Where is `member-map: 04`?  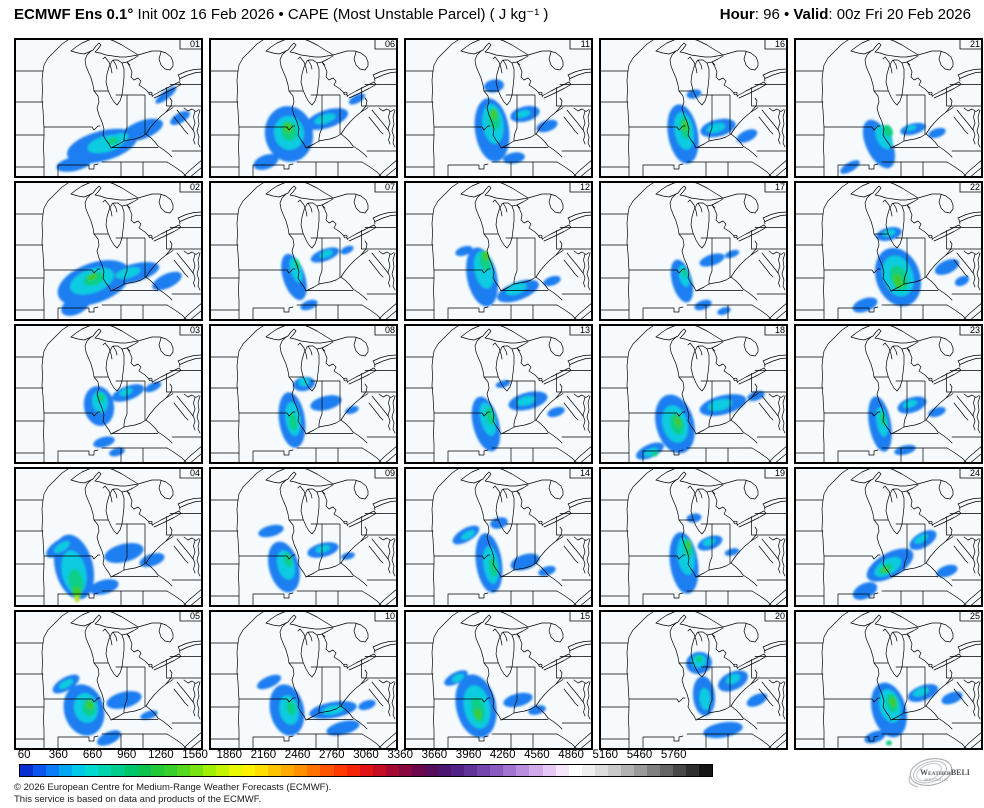
member-map: 04 is located at coordinates (108, 537).